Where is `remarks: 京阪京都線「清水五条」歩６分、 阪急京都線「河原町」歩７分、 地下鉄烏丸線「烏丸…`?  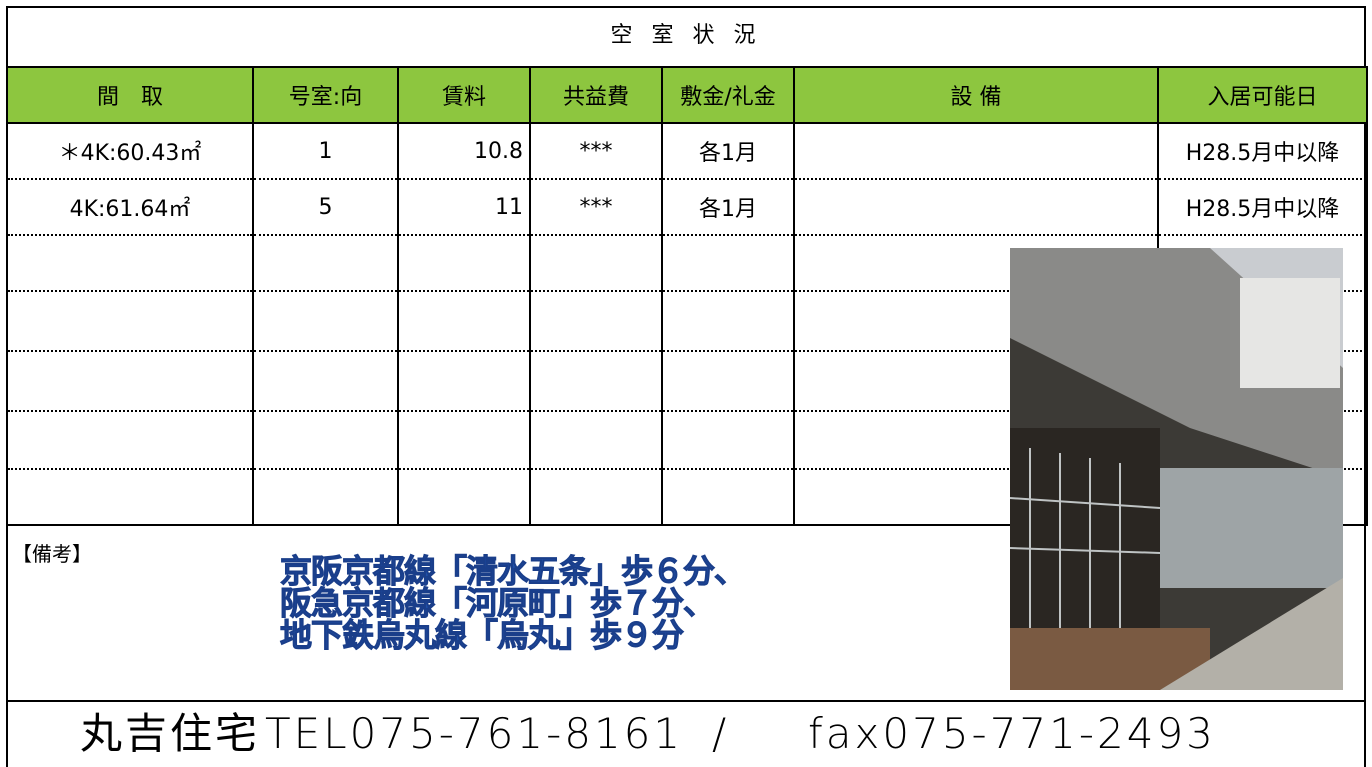
remarks: 京阪京都線「清水五条」歩６分、 阪急京都線「河原町」歩７分、 地下鉄烏丸線「烏丸… is located at coordinates (512, 603).